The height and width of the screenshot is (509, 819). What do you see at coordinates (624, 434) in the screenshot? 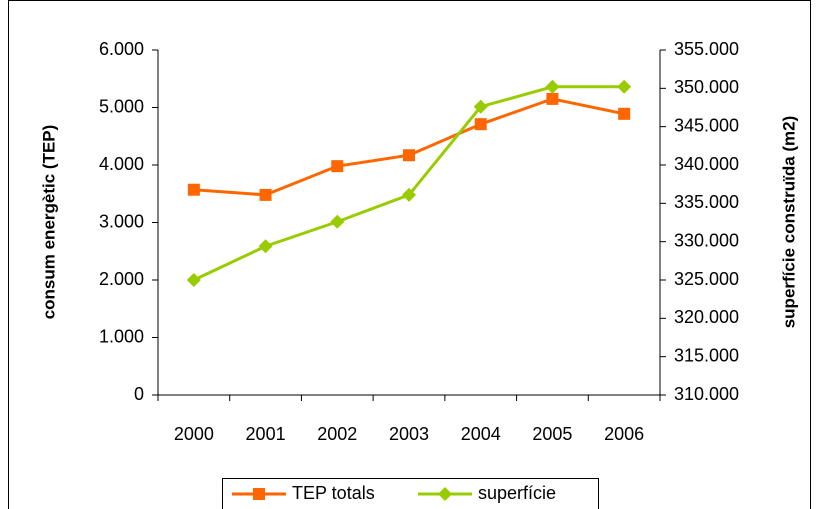
I see `x-tick-label: 2006` at bounding box center [624, 434].